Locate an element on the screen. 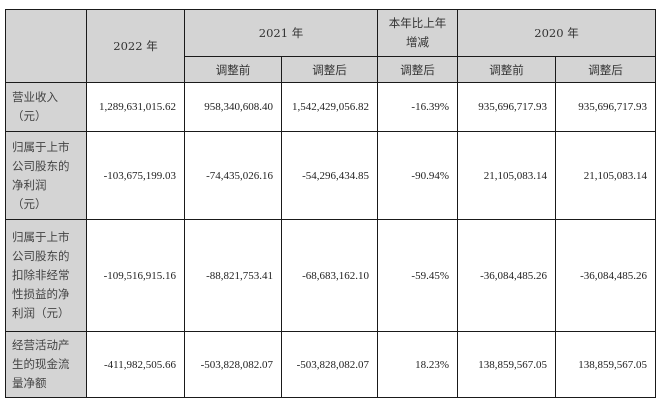 Image resolution: width=660 pixels, height=405 pixels. row-label-line: 性损益的净 is located at coordinates (41, 294).